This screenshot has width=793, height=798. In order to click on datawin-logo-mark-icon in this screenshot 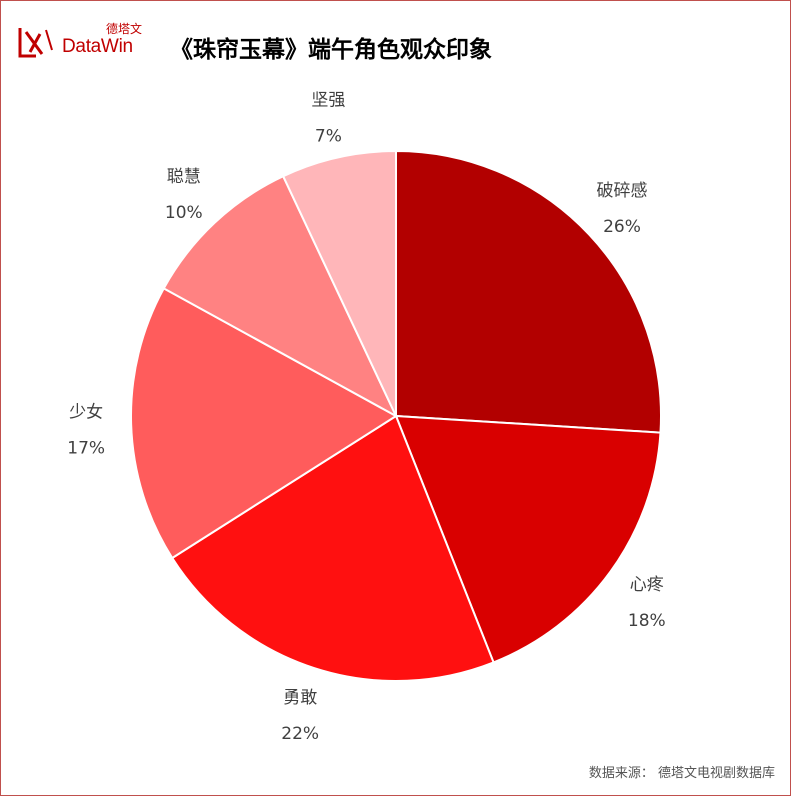, I will do `click(35, 43)`.